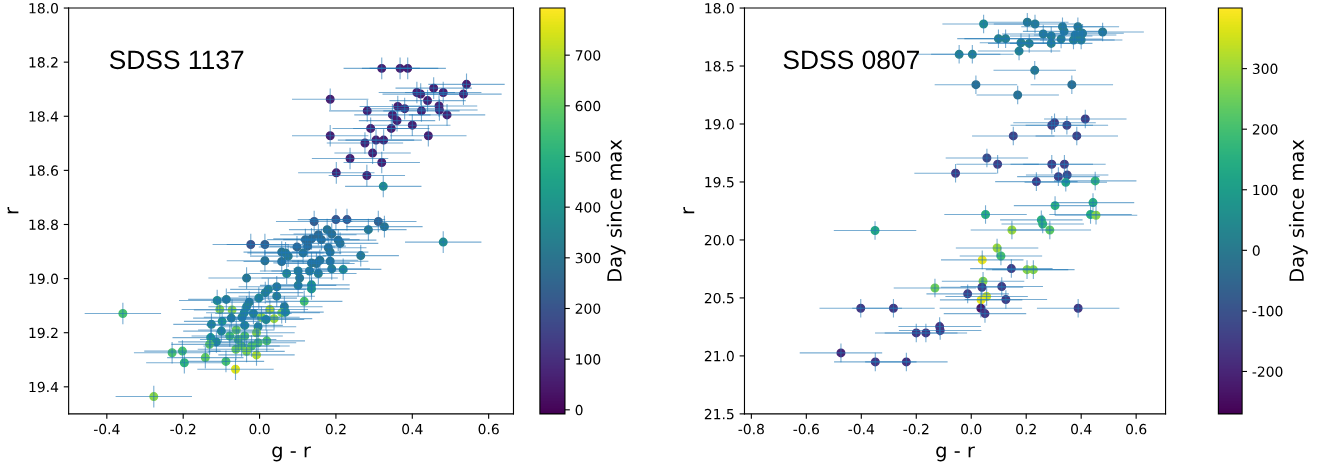 This screenshot has width=1320, height=473. I want to click on x-tick-label: -0.8, so click(751, 429).